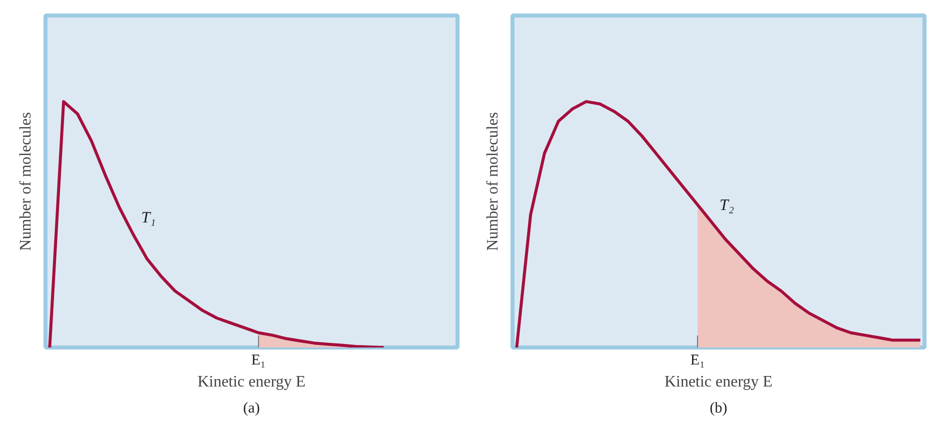 This screenshot has width=934, height=421. I want to click on series-label: T₁, so click(148, 217).